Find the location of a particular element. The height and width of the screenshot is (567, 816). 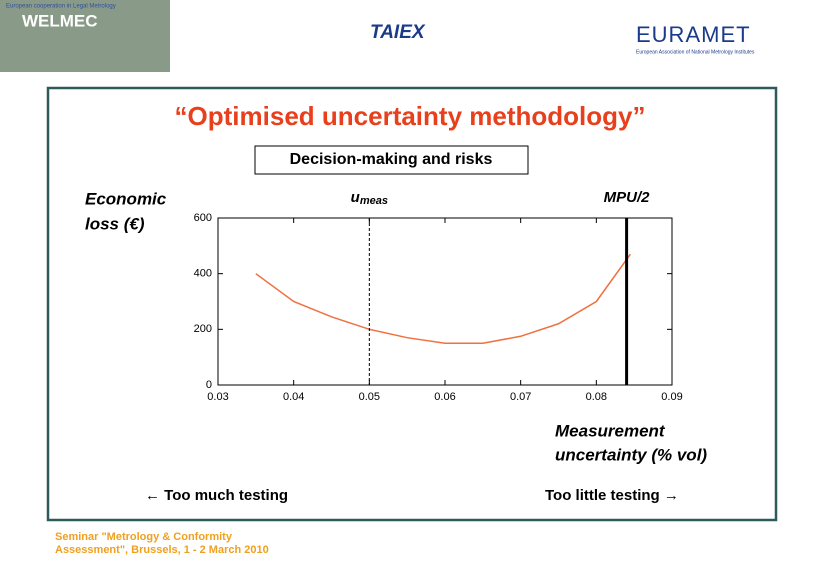

y-label: Economic is located at coordinates (126, 198).